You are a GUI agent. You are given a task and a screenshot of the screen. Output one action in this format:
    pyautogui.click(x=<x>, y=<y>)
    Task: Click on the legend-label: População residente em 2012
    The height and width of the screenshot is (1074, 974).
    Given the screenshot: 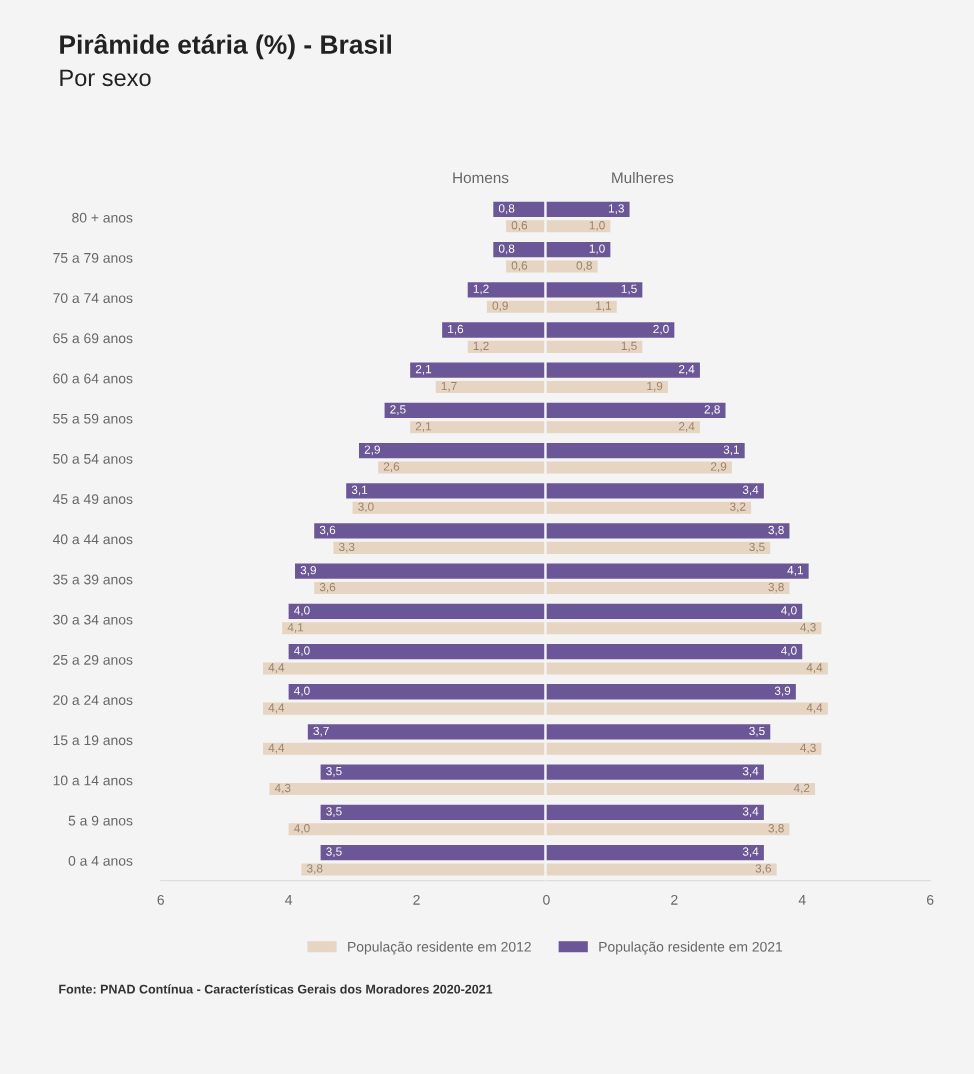 What is the action you would take?
    pyautogui.click(x=439, y=948)
    